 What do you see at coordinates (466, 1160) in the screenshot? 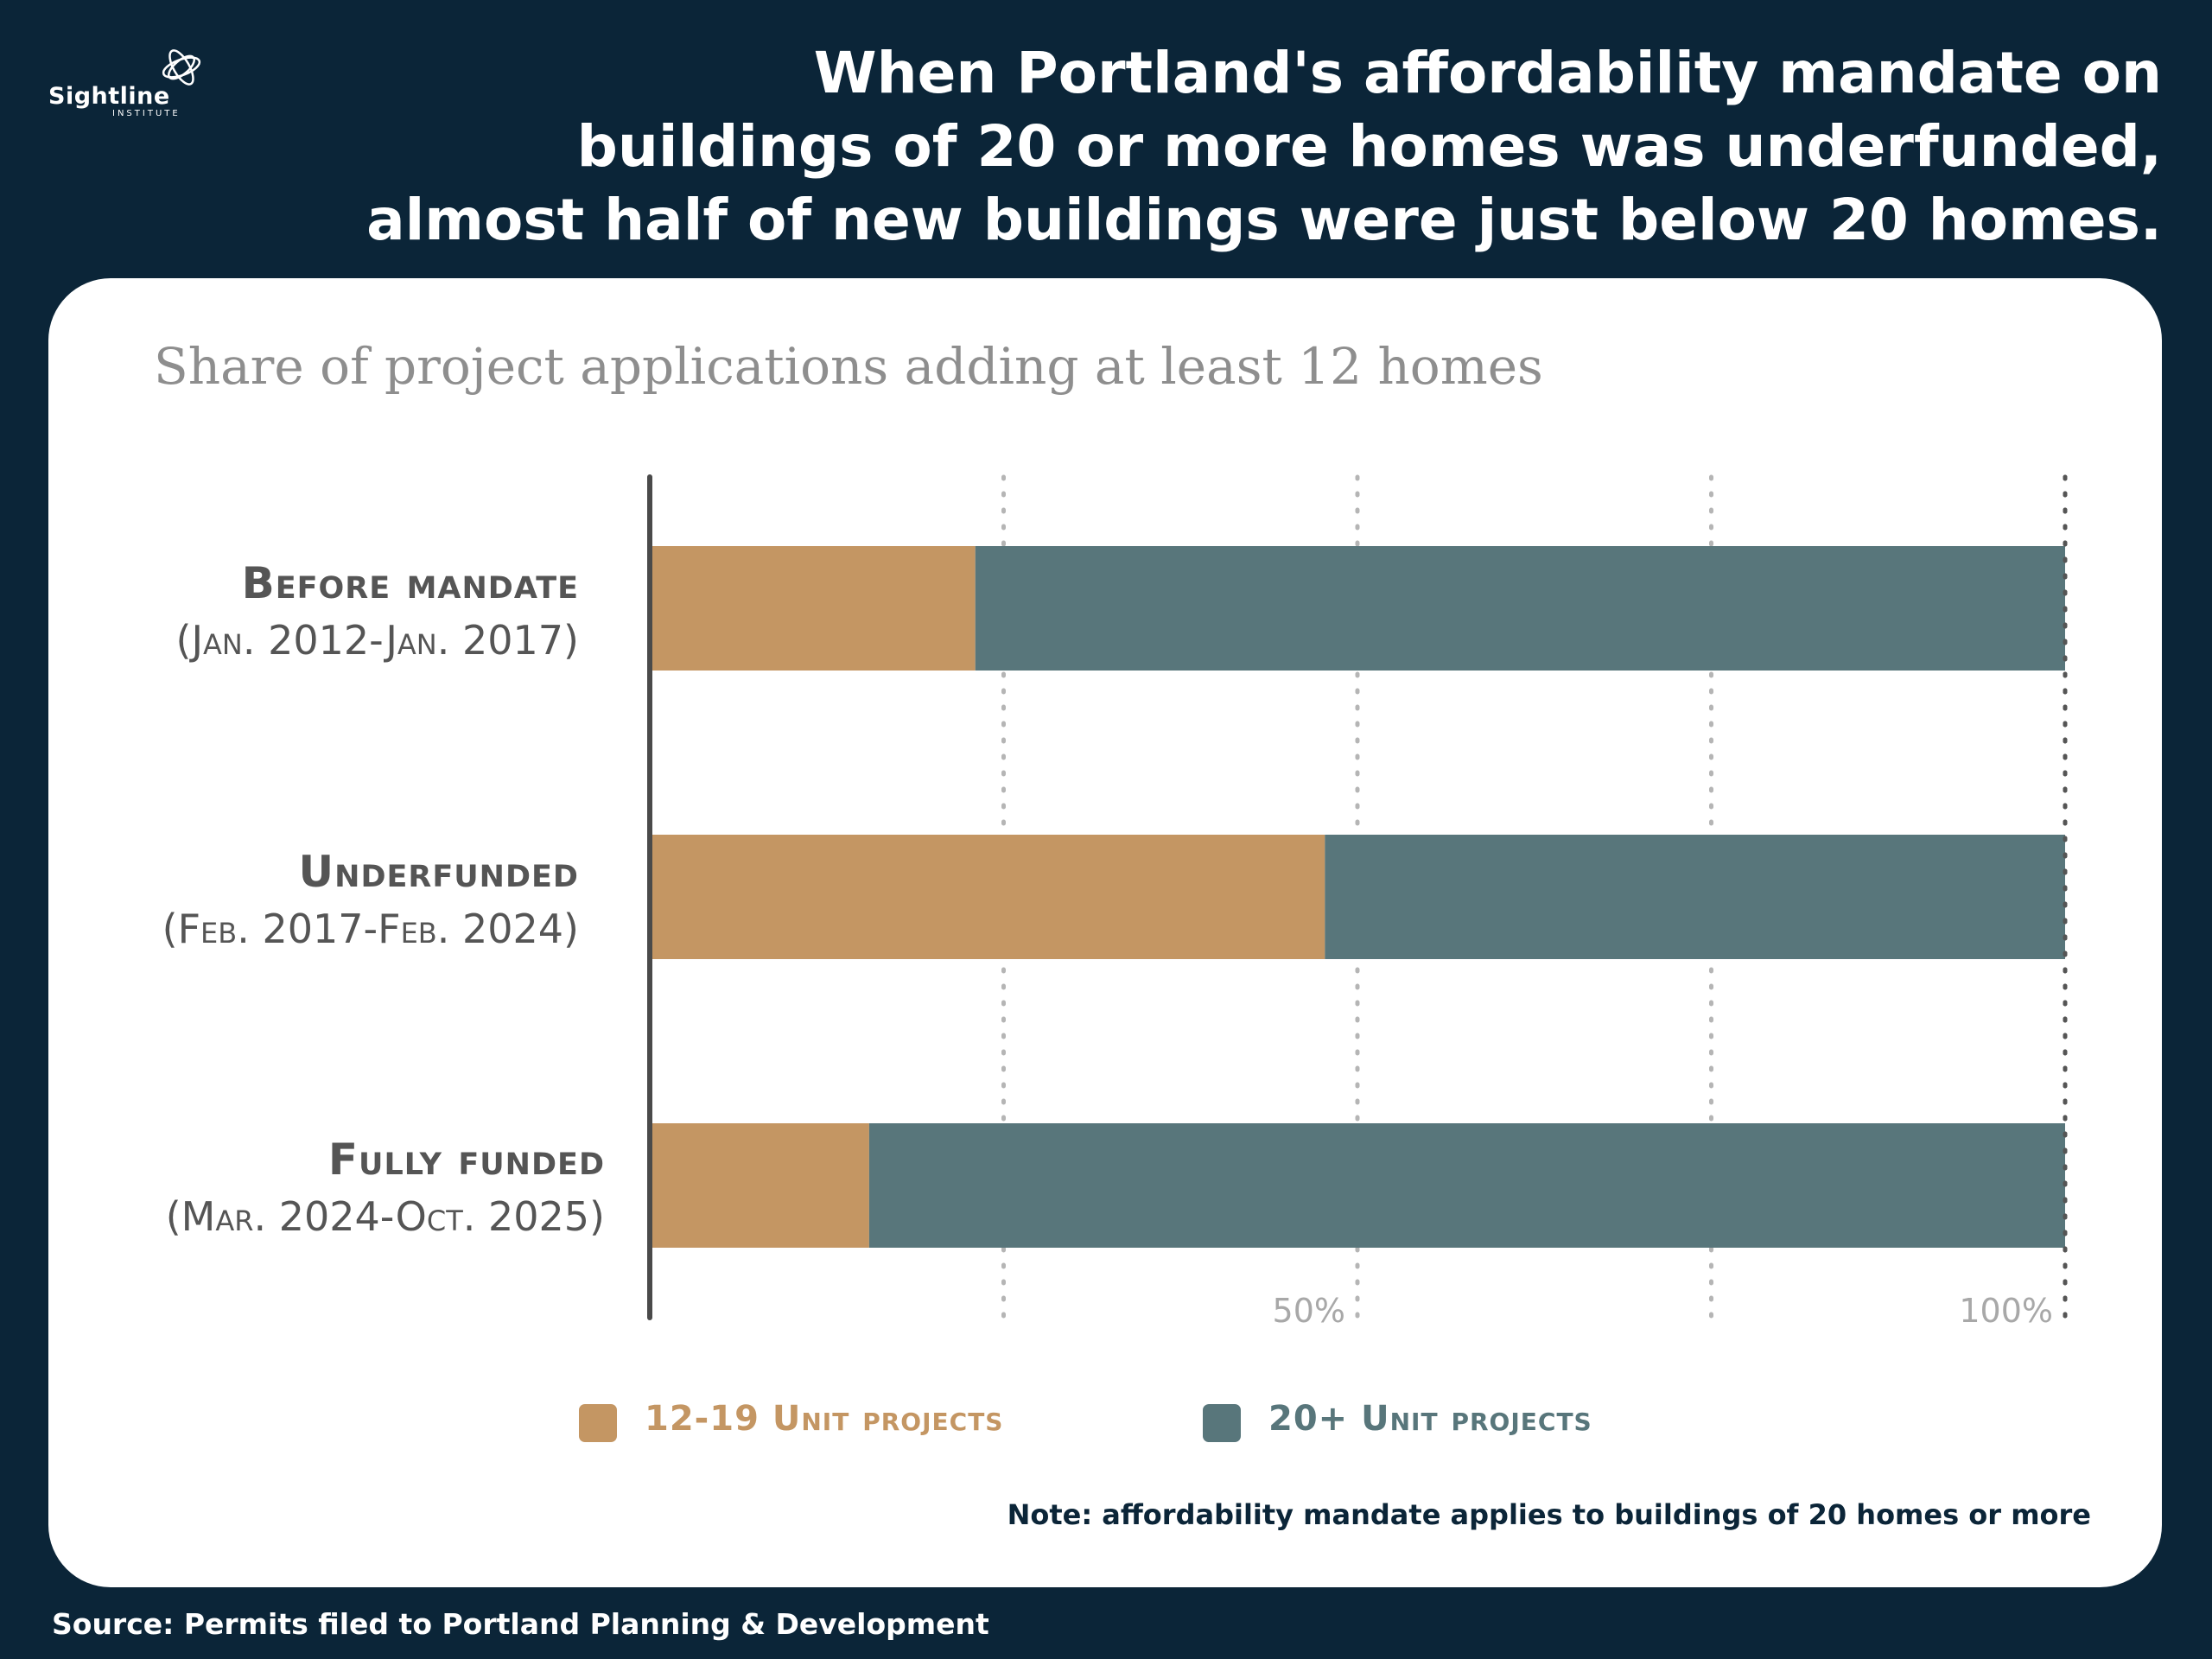
I see `category-name: Fully funded` at bounding box center [466, 1160].